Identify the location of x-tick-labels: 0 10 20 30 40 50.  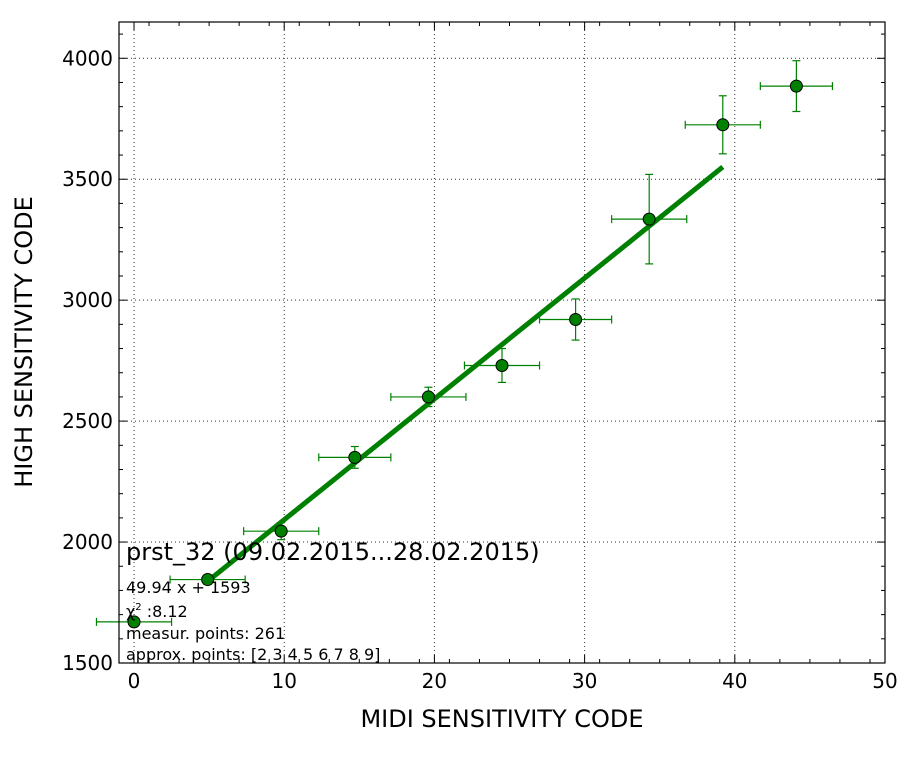
(513, 681).